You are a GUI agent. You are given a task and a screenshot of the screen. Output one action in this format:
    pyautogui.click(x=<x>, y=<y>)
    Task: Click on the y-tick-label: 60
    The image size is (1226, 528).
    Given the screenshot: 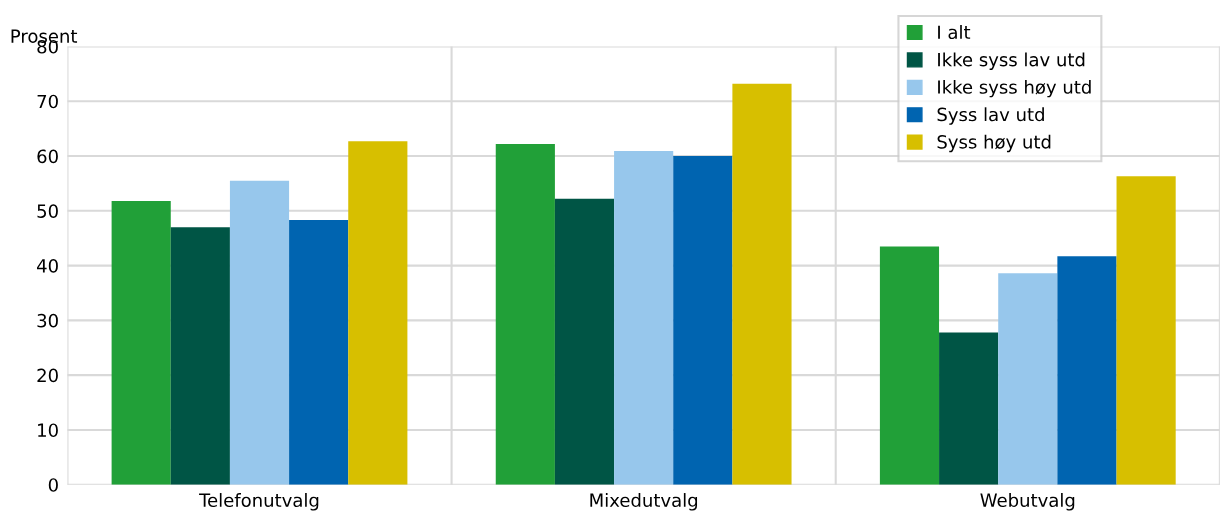 What is the action you would take?
    pyautogui.click(x=47, y=156)
    